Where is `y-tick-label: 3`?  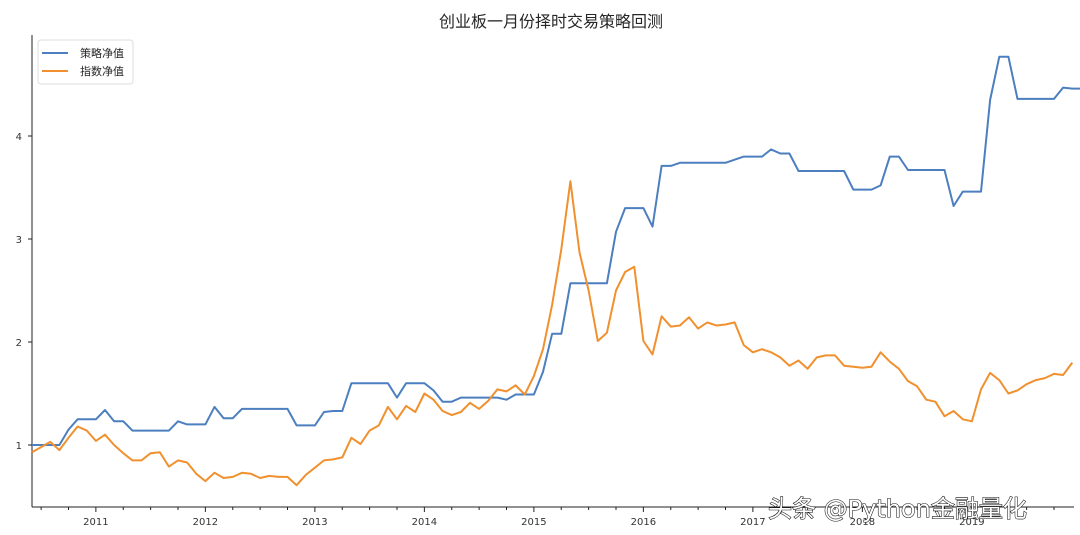 y-tick-label: 3 is located at coordinates (19, 240).